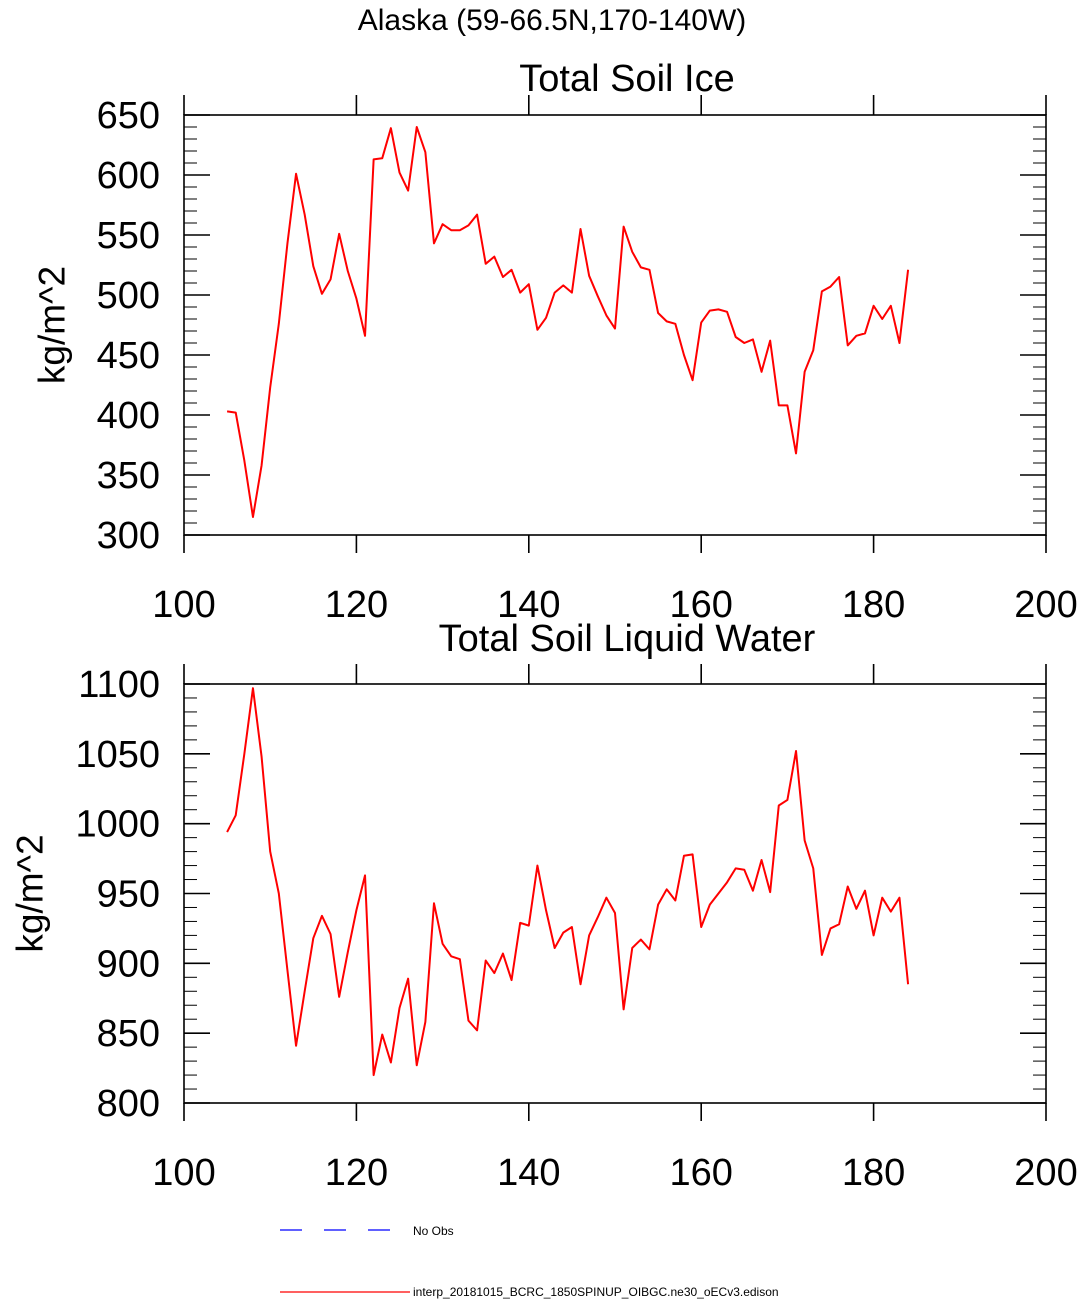  I want to click on y-tick-label: 450, so click(128, 356).